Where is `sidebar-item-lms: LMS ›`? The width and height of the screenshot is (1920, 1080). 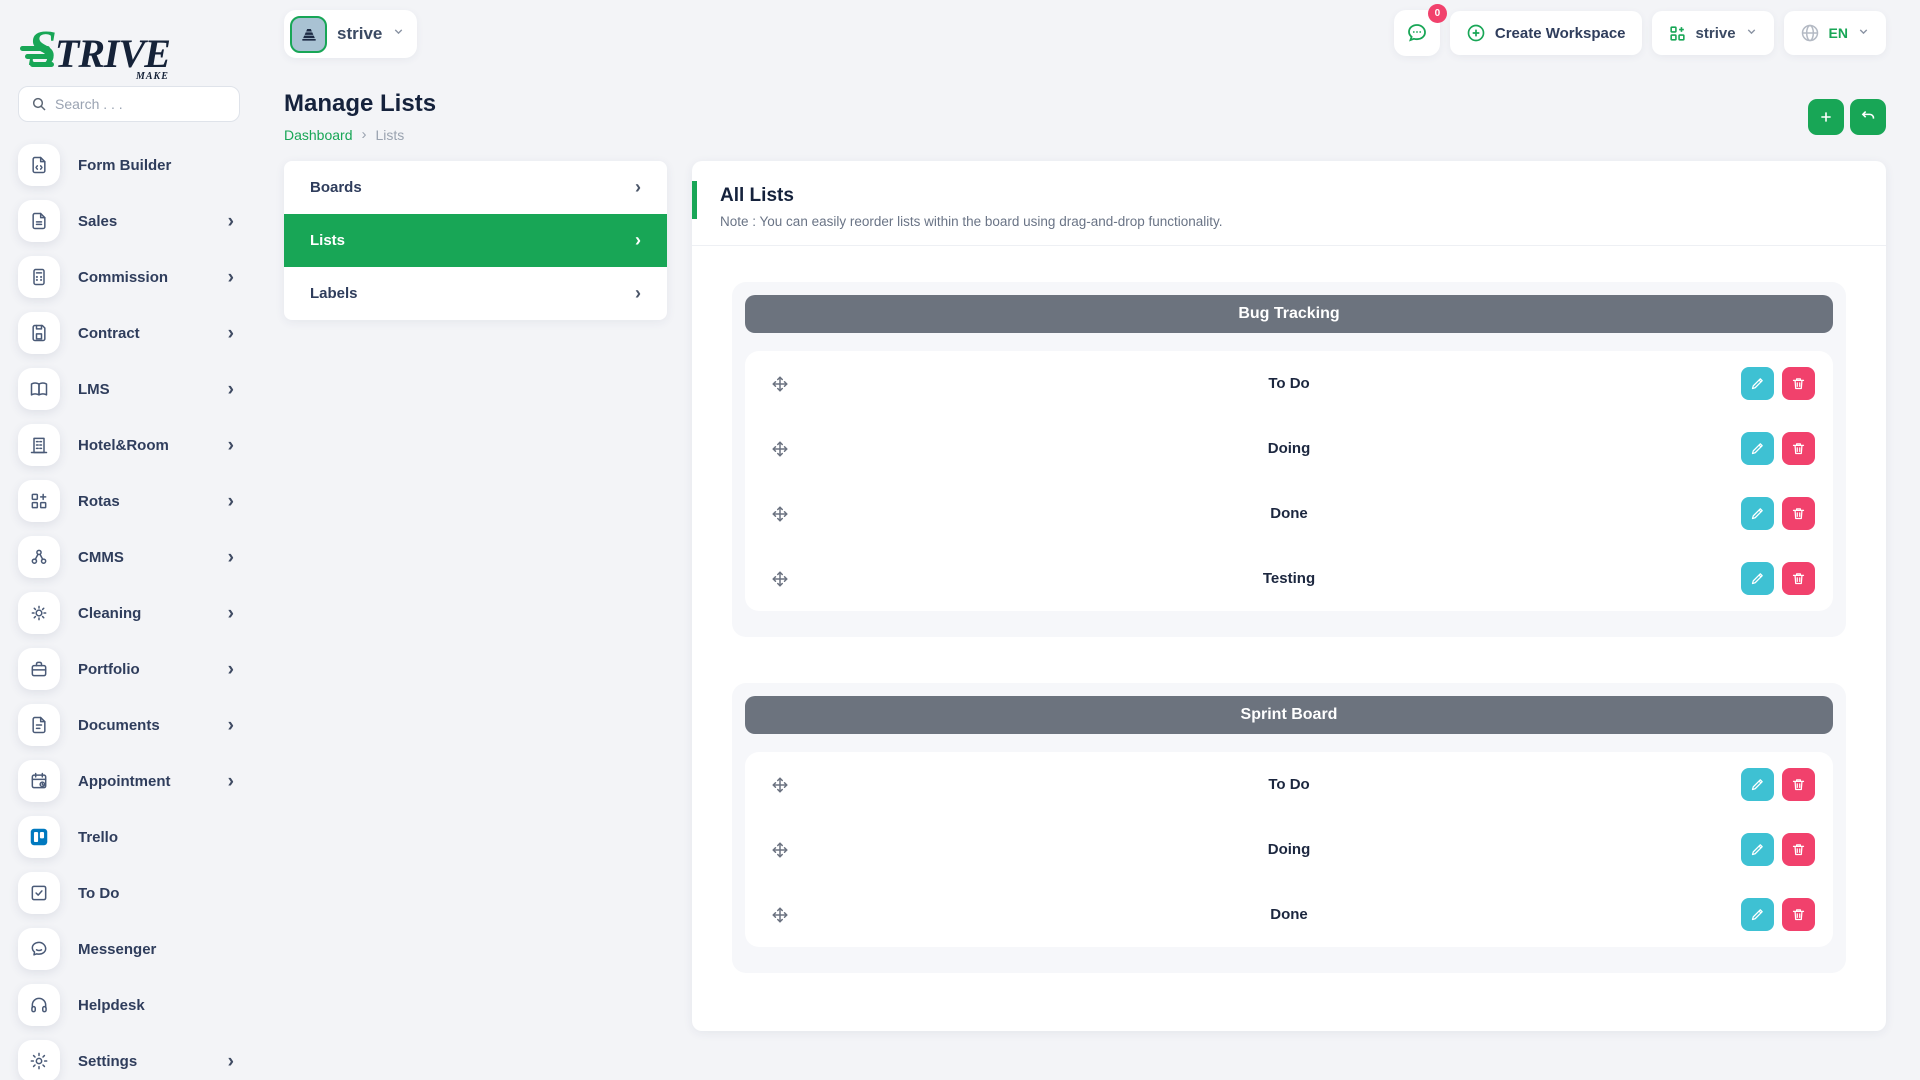
sidebar-item-lms: LMS › is located at coordinates (129, 389).